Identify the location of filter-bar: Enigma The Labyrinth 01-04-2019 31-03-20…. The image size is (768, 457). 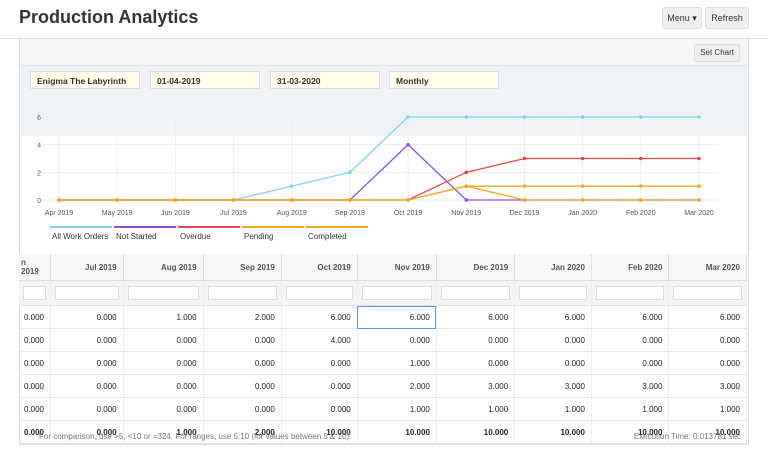
(384, 101).